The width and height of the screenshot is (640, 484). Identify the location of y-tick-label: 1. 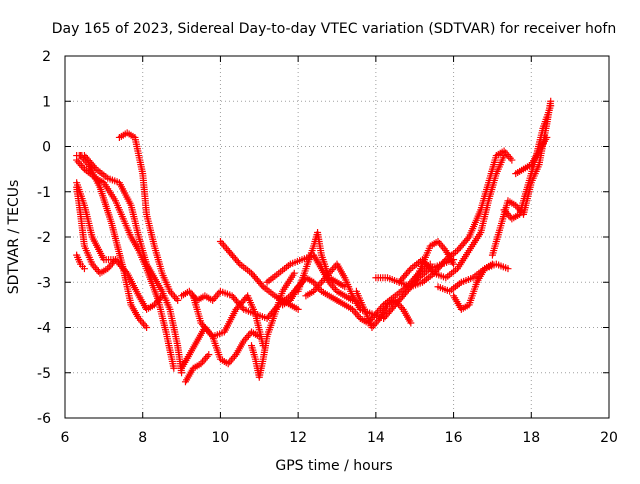
(46, 102).